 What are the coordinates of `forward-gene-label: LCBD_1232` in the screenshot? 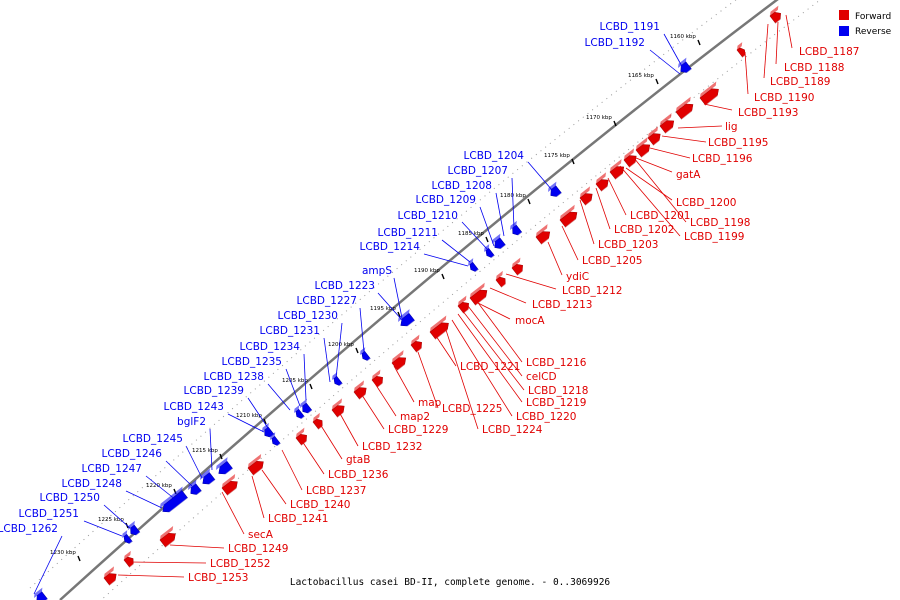 It's located at (392, 447).